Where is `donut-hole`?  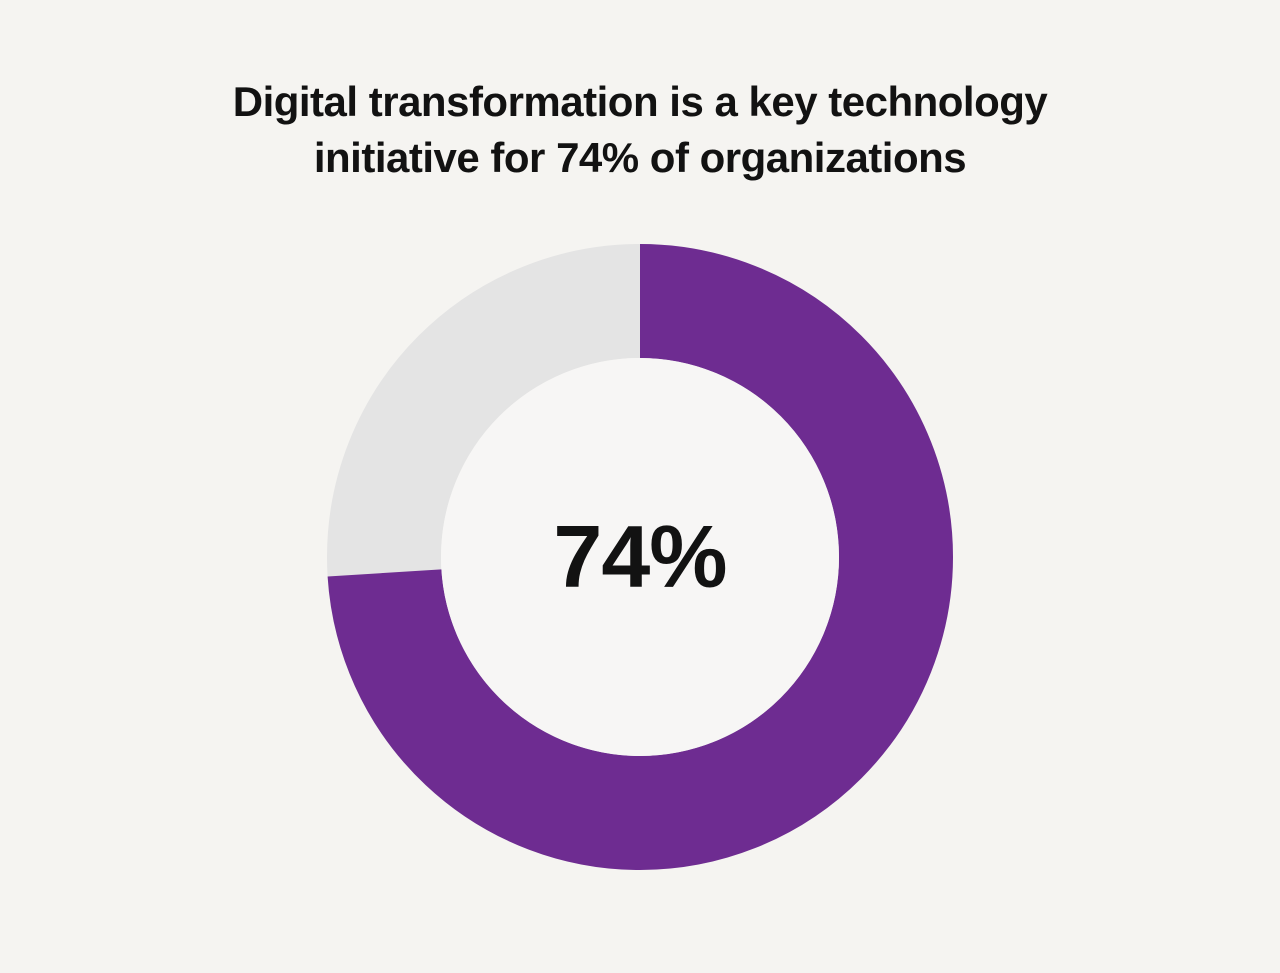
donut-hole is located at coordinates (640, 557).